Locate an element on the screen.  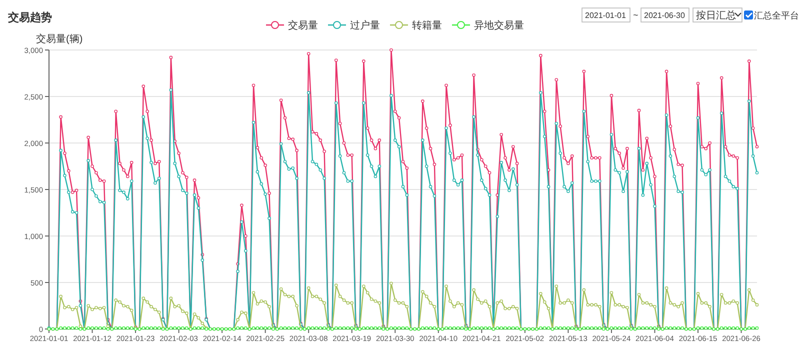
legend-label: 异地交易量 is located at coordinates (499, 26).